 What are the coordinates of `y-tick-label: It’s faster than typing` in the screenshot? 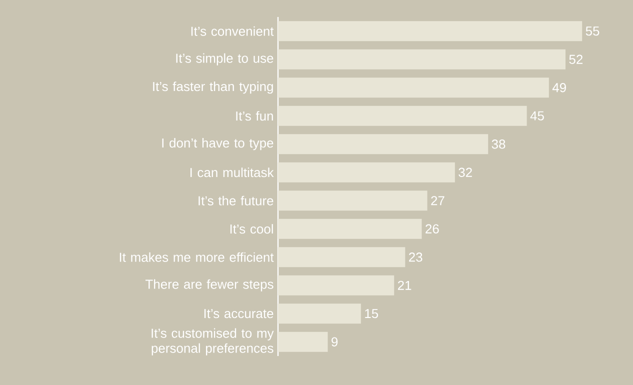 It's located at (213, 88).